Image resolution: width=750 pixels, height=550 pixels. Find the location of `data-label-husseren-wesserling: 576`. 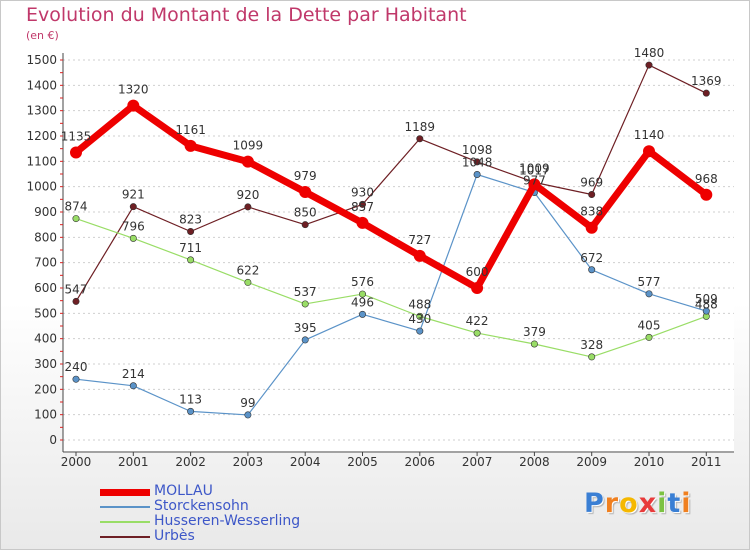

data-label-husseren-wesserling: 576 is located at coordinates (362, 282).